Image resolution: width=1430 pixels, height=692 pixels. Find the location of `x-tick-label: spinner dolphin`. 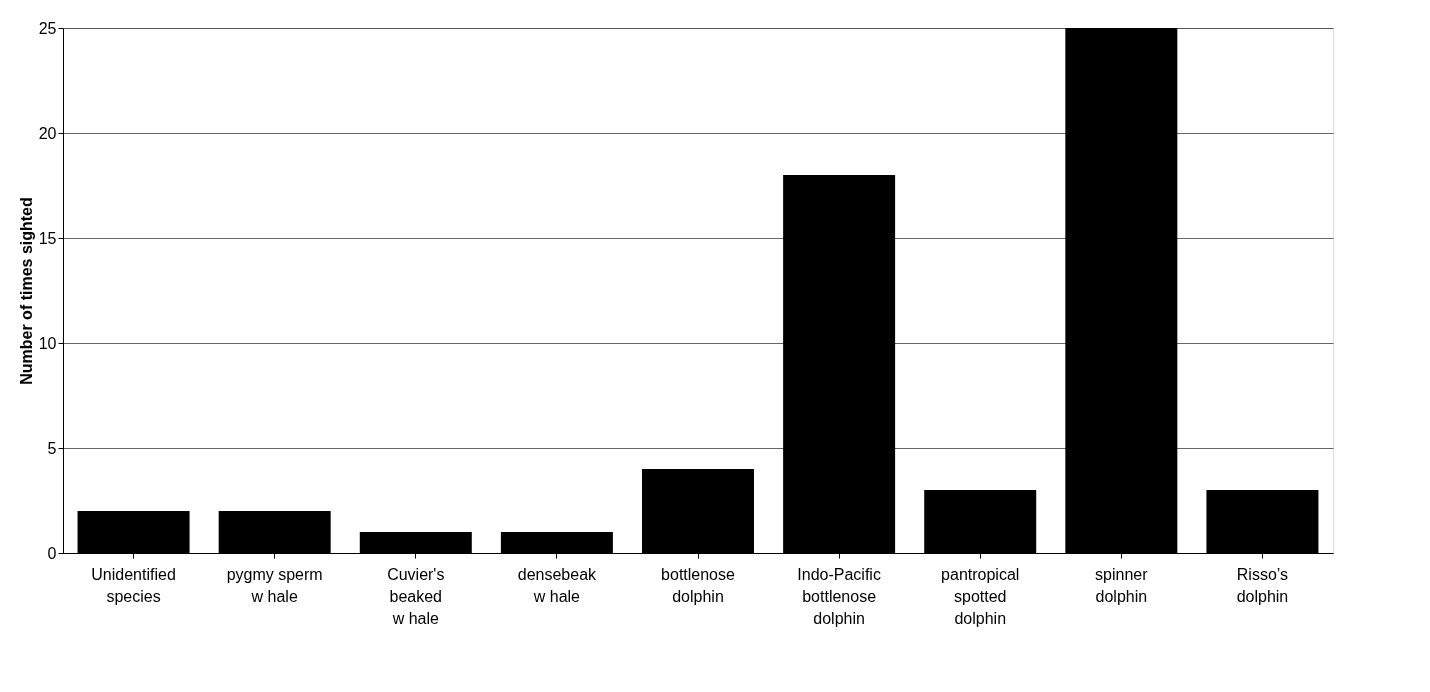

x-tick-label: spinner dolphin is located at coordinates (1122, 585).